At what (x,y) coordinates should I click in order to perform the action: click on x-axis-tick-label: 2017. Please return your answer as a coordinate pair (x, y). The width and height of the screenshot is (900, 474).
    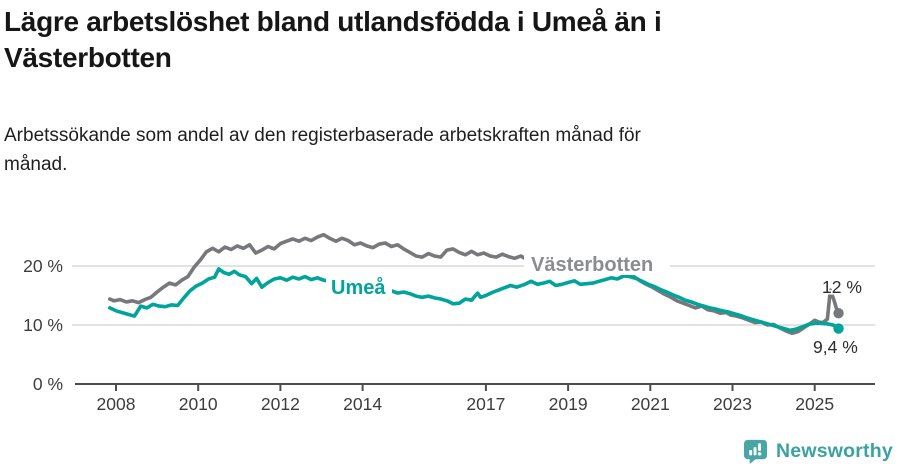
    Looking at the image, I should click on (485, 404).